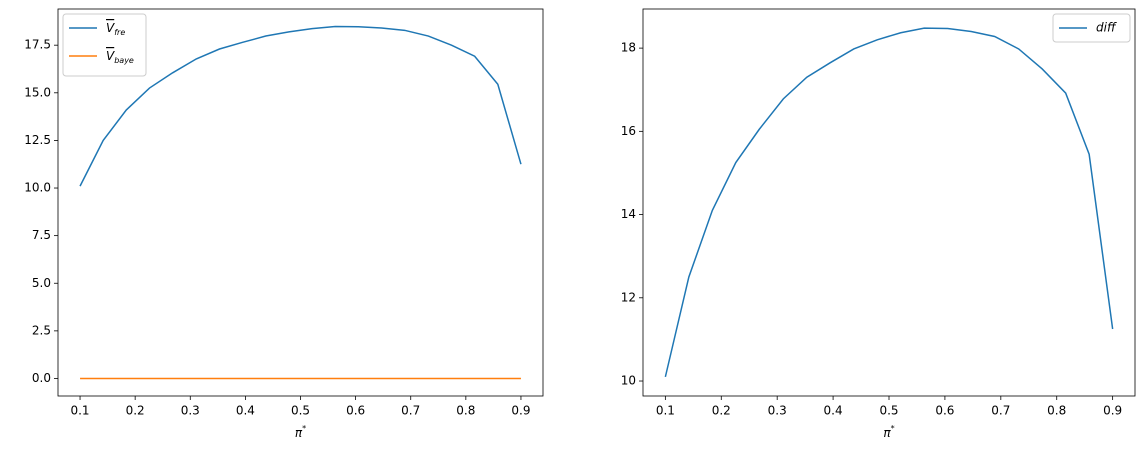 This screenshot has width=1145, height=452. What do you see at coordinates (628, 48) in the screenshot?
I see `y-tick-label: 18` at bounding box center [628, 48].